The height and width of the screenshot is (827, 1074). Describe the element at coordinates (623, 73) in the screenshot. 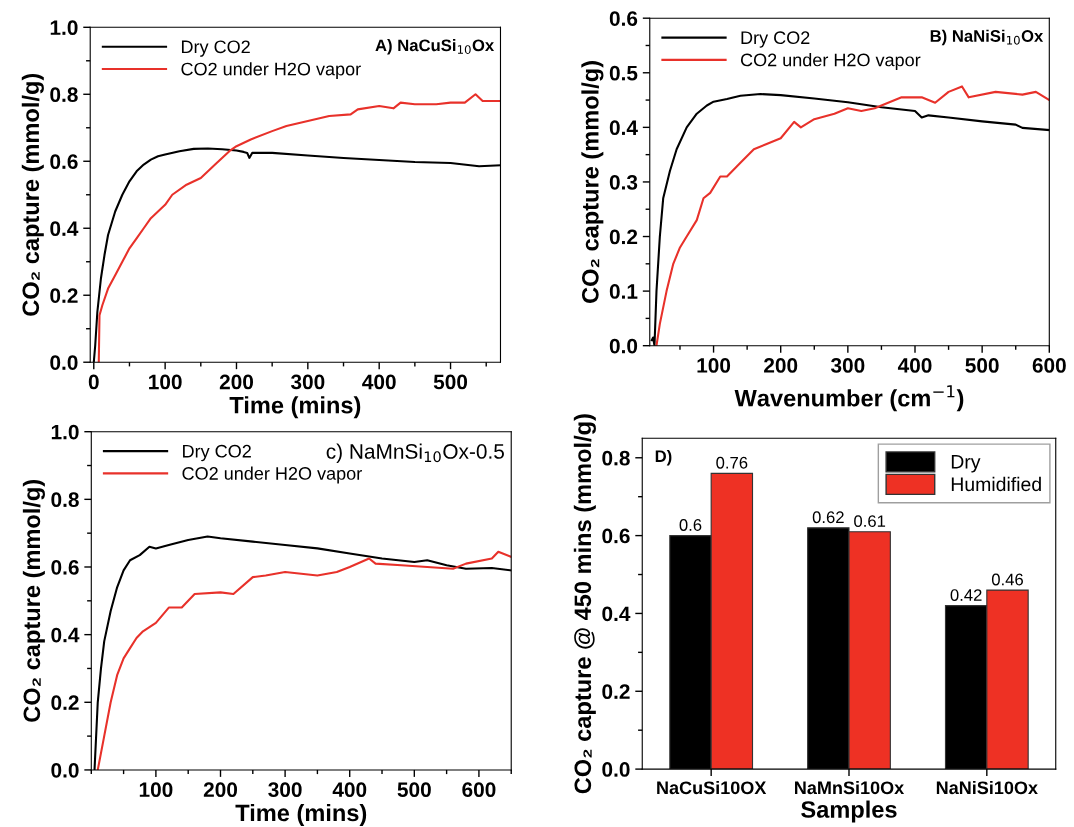

I see `y-tick-label: 0.5` at that location.